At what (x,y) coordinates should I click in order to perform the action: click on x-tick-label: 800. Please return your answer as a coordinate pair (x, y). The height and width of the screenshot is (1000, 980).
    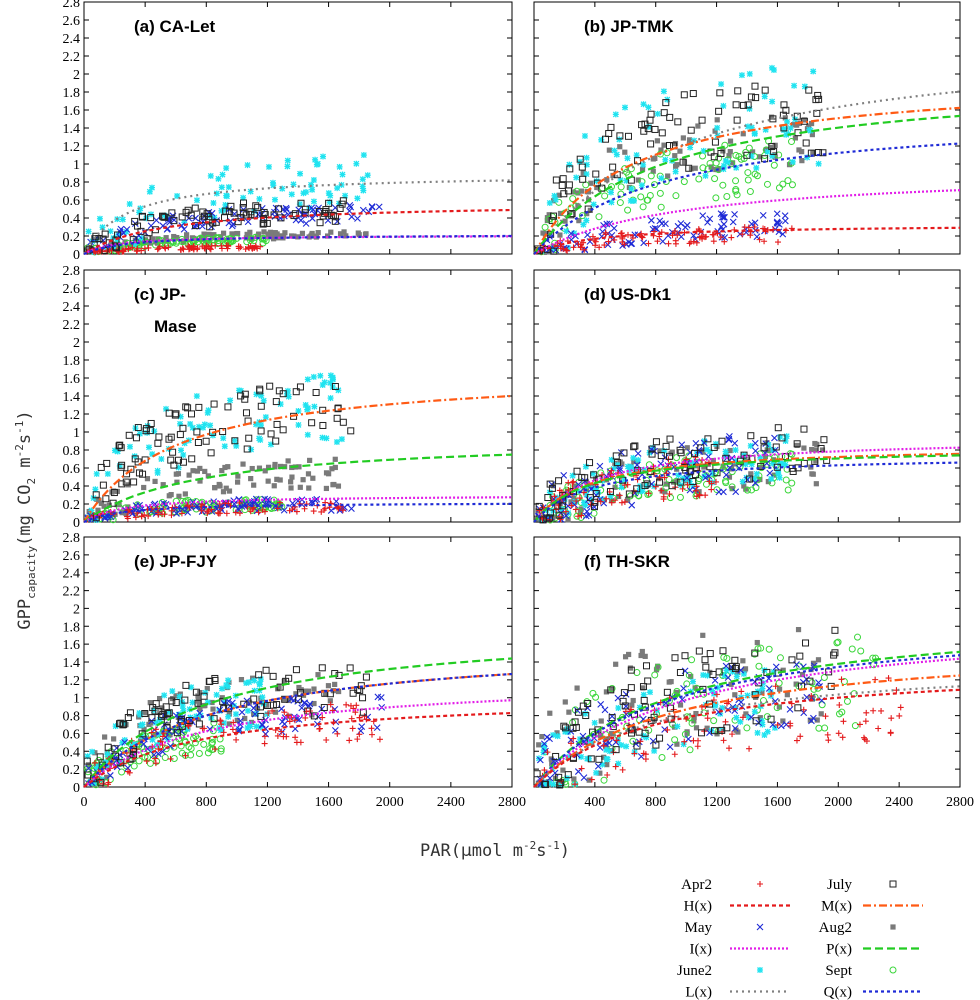
    Looking at the image, I should click on (655, 802).